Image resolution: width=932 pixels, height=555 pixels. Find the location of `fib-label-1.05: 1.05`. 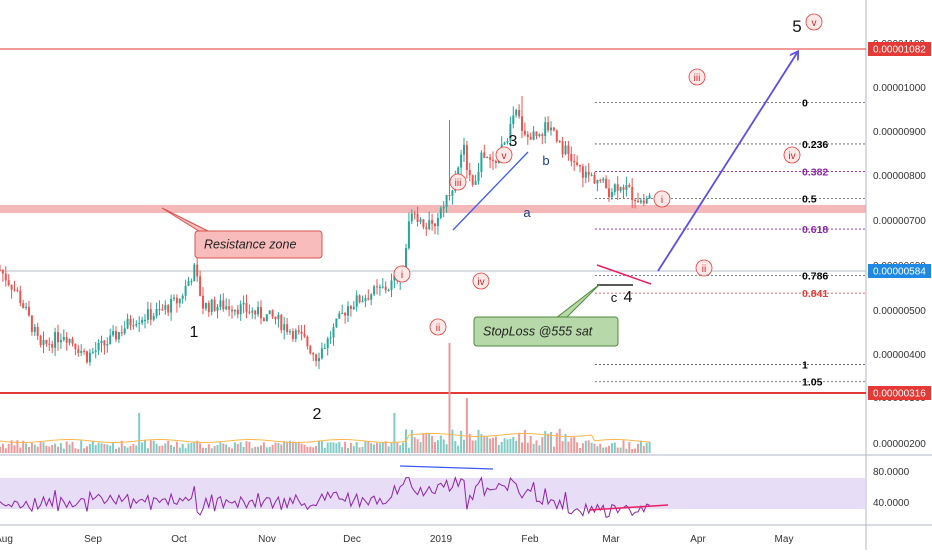

fib-label-1.05: 1.05 is located at coordinates (812, 383).